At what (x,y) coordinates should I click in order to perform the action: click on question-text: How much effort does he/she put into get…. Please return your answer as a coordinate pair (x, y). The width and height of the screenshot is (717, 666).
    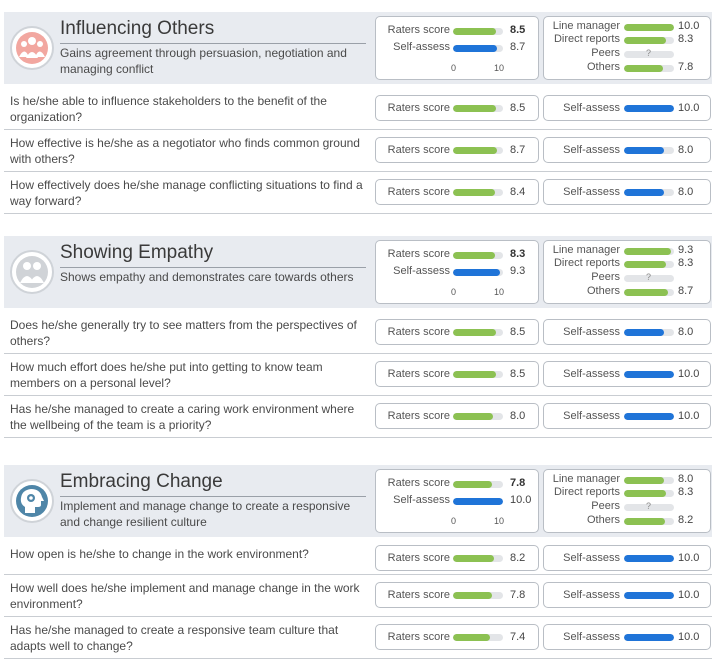
    Looking at the image, I should click on (166, 375).